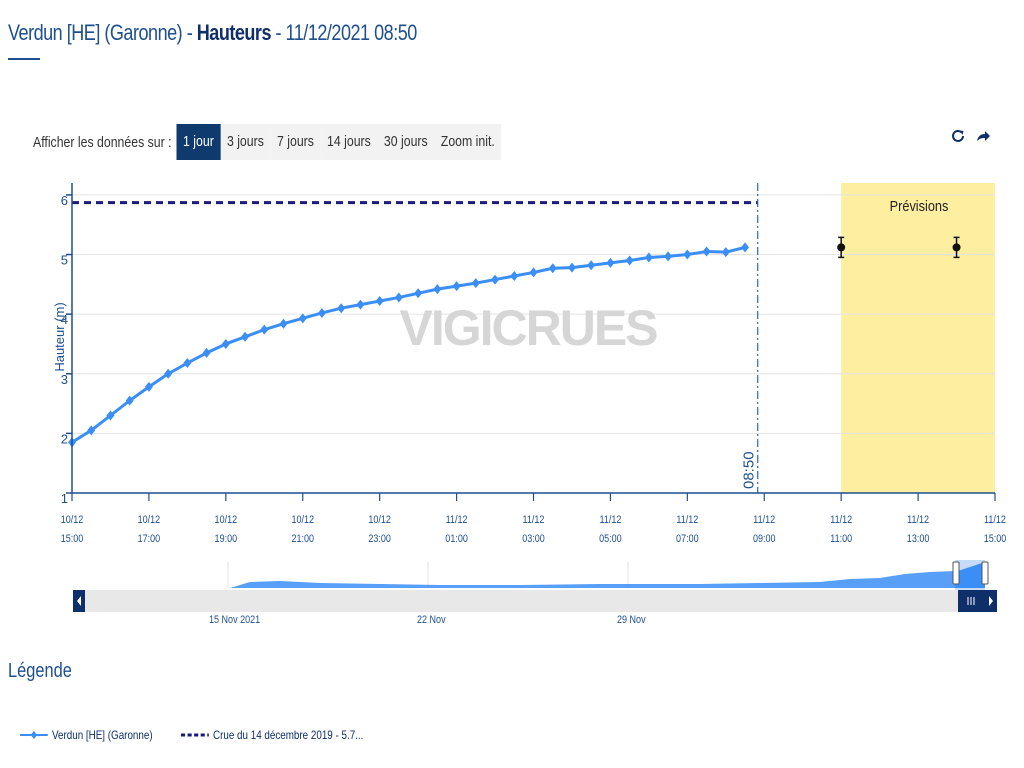  What do you see at coordinates (841, 539) in the screenshot?
I see `x-tick-time: 11:00` at bounding box center [841, 539].